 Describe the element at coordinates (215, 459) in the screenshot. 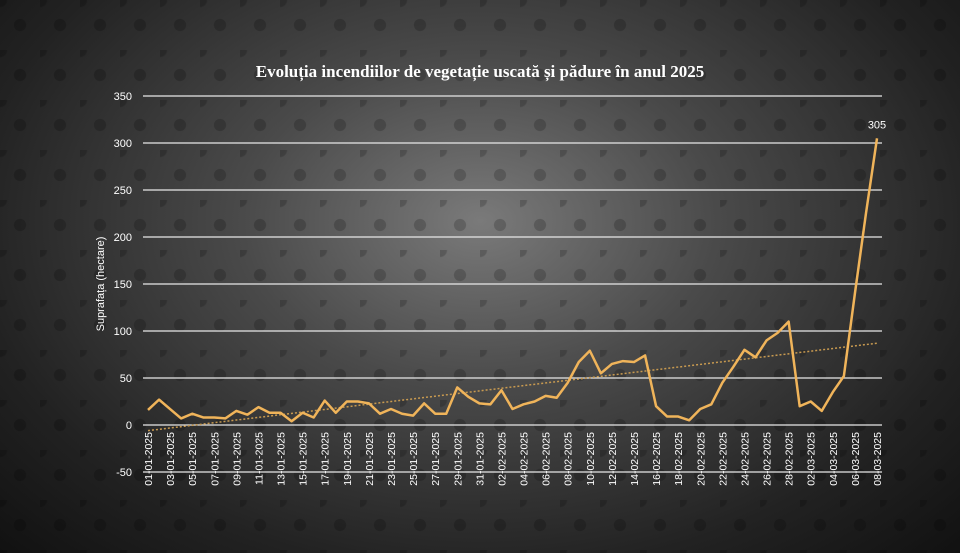

I see `x-tick-label: 07-01-2025` at that location.